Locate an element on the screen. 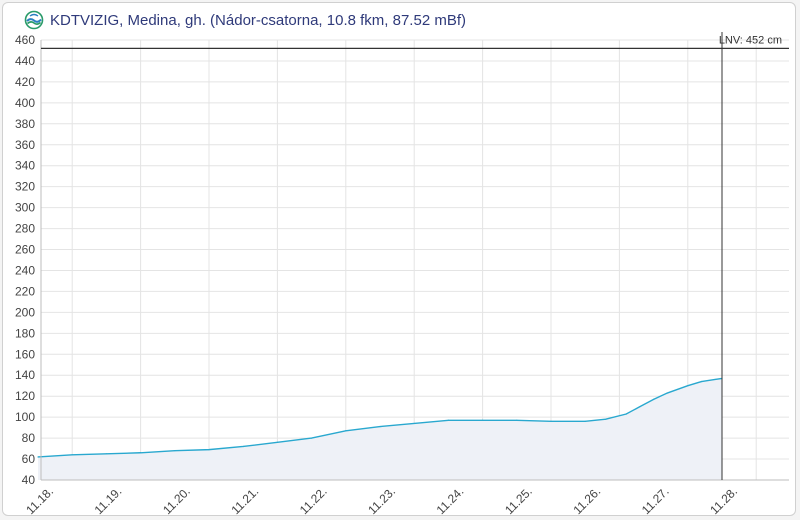 Image resolution: width=800 pixels, height=520 pixels. y-tick-label: 80 is located at coordinates (29, 438).